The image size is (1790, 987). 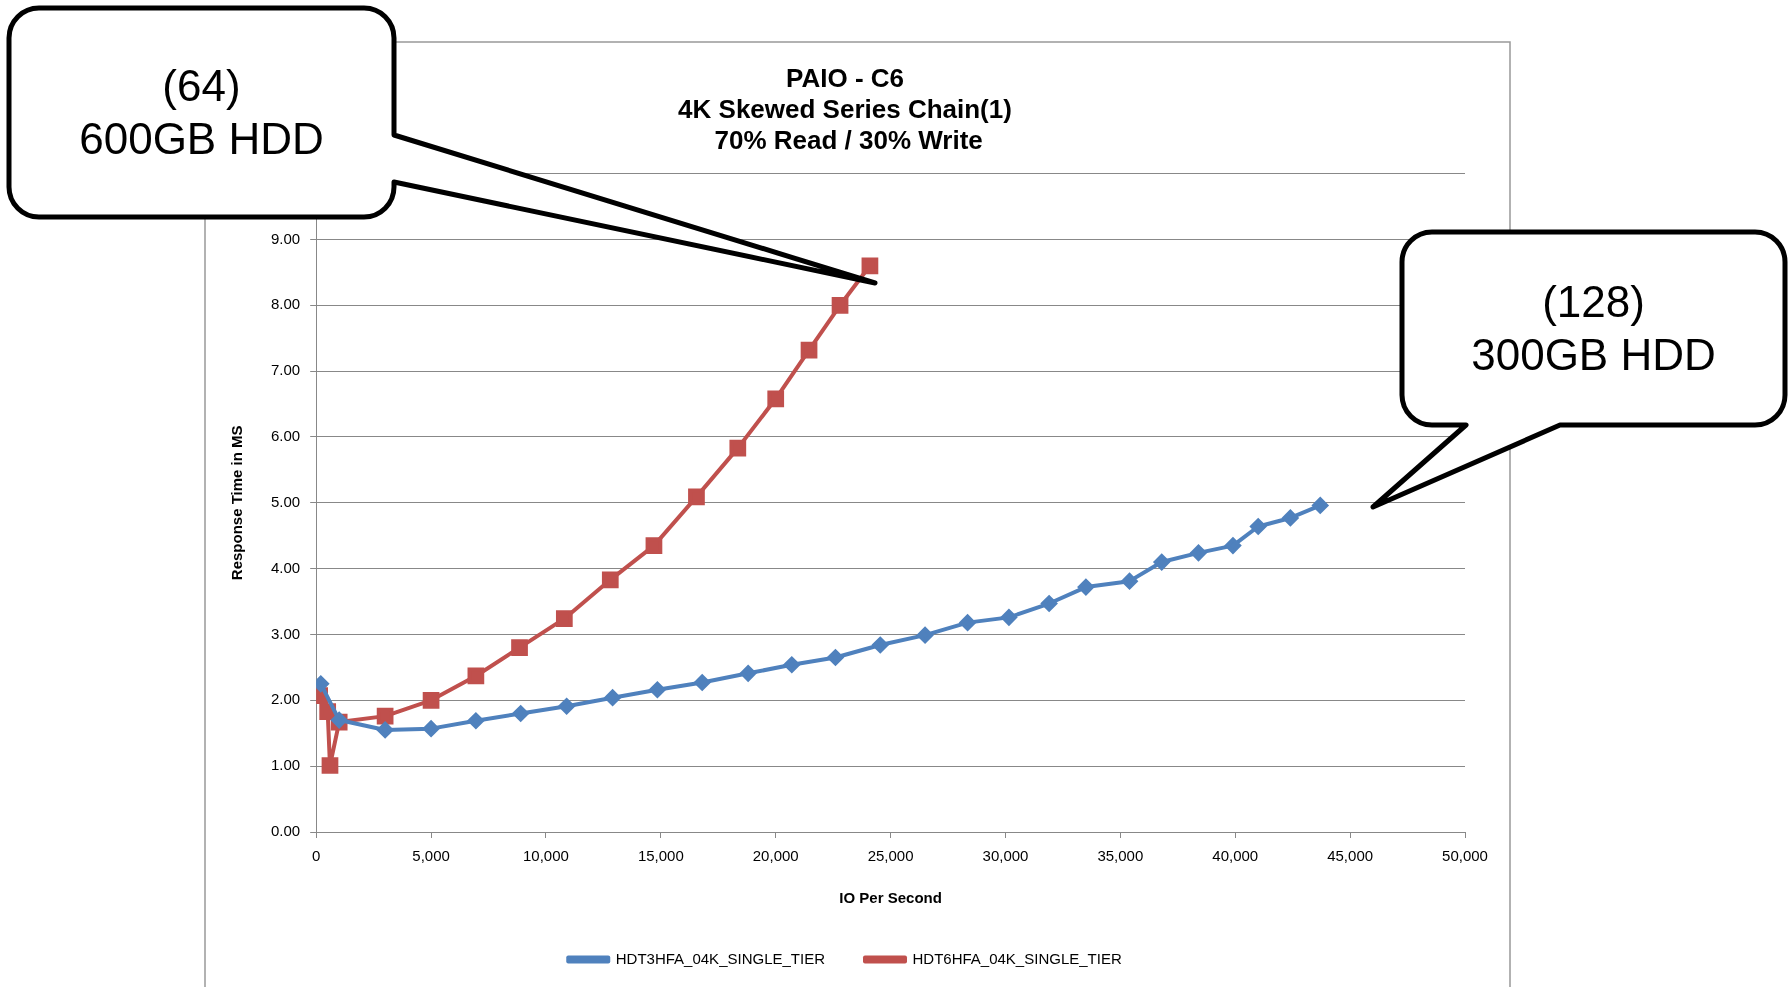 I want to click on legend-label: HDT6HFA_04K_SINGLE_TIER, so click(x=1017, y=958).